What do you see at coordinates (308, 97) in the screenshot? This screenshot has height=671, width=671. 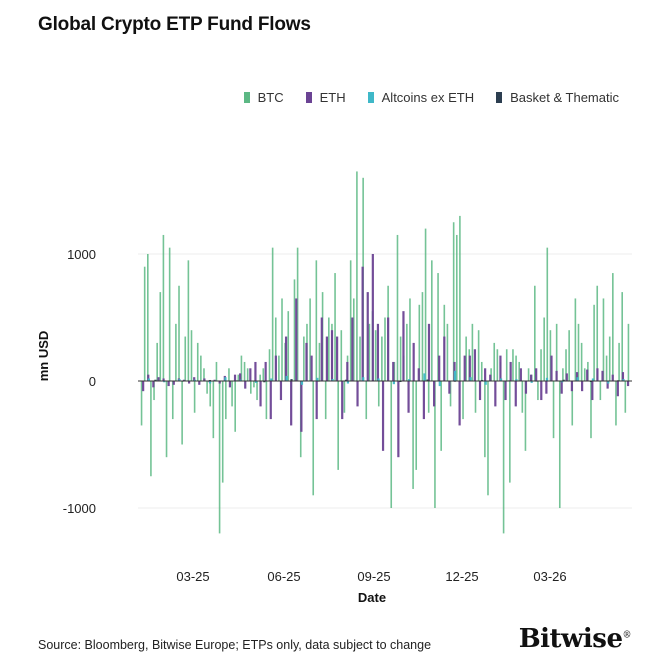 I see `legend-swatch-eth` at bounding box center [308, 97].